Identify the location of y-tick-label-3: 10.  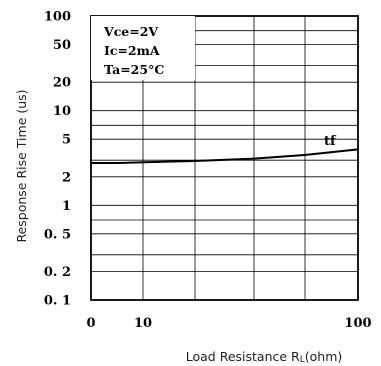
(62, 111).